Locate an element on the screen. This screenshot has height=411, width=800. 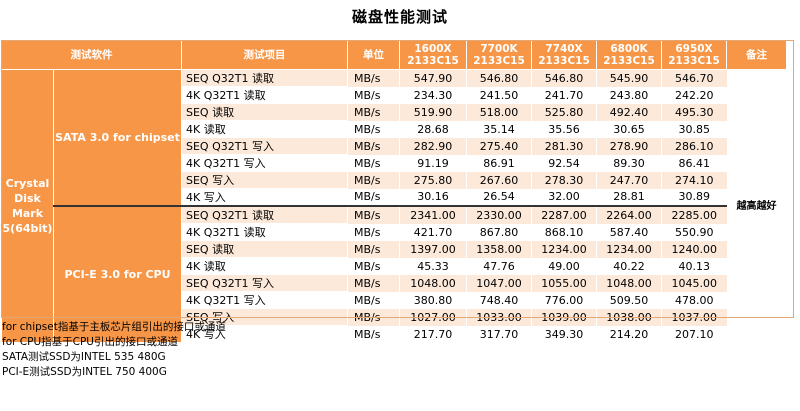
software-name-line: Disk is located at coordinates (27, 198).